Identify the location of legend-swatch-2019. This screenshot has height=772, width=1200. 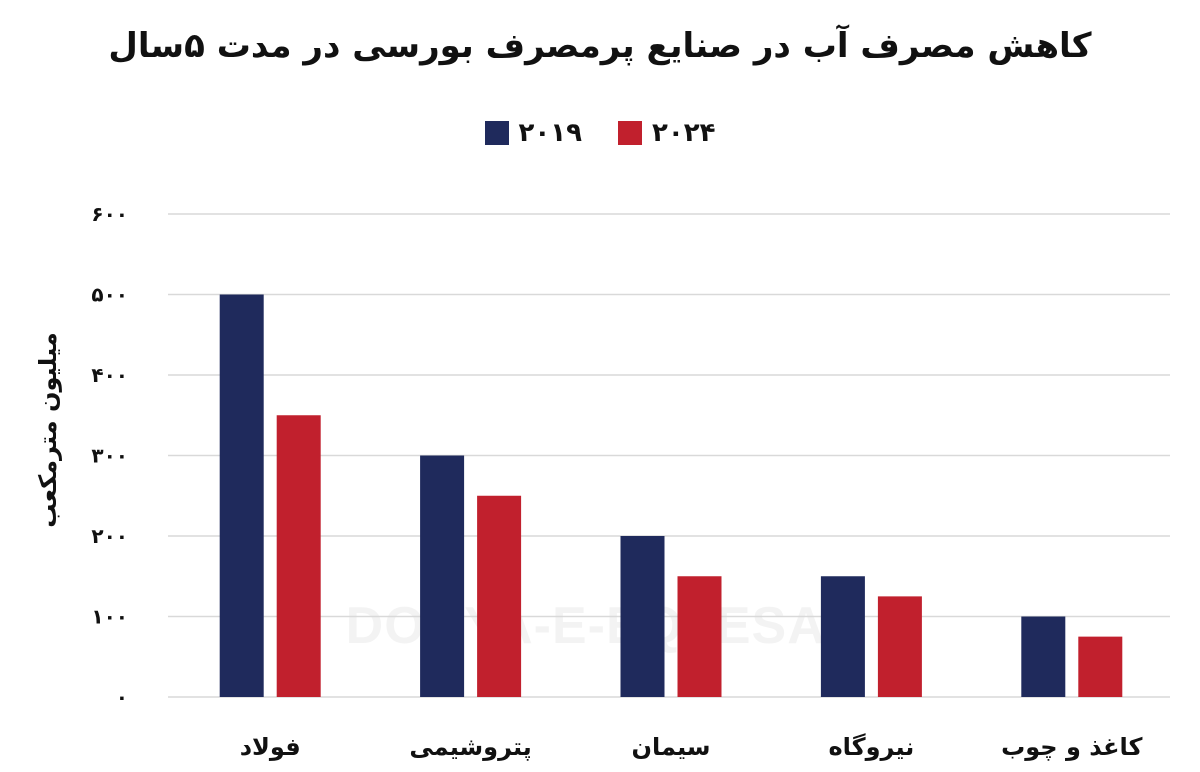
(496, 133).